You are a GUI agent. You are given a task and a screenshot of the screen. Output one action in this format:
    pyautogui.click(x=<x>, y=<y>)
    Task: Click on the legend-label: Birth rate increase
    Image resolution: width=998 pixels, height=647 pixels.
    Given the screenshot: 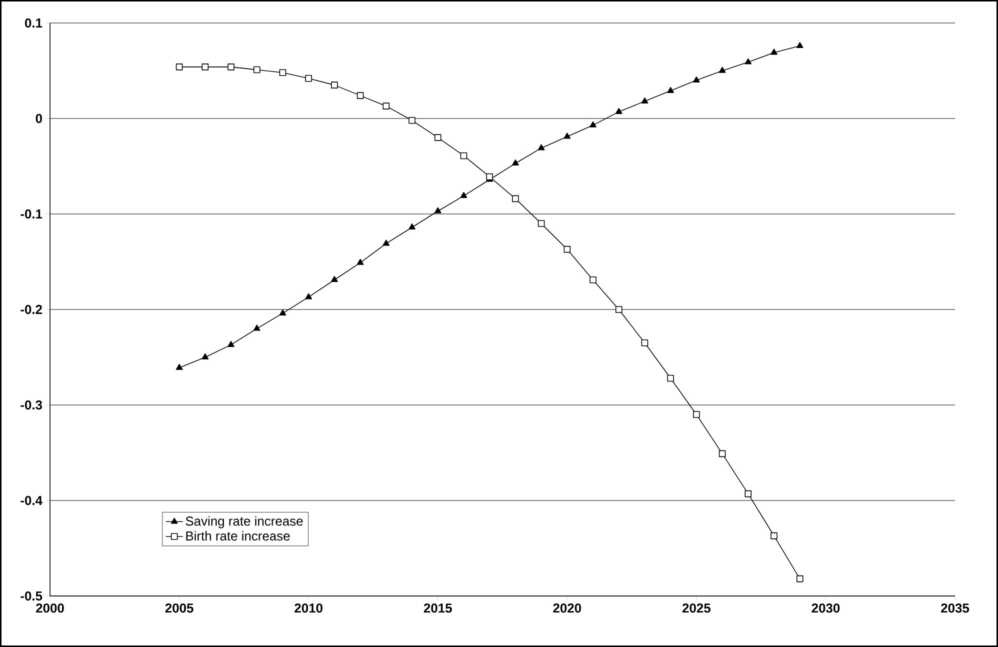 What is the action you would take?
    pyautogui.click(x=238, y=536)
    